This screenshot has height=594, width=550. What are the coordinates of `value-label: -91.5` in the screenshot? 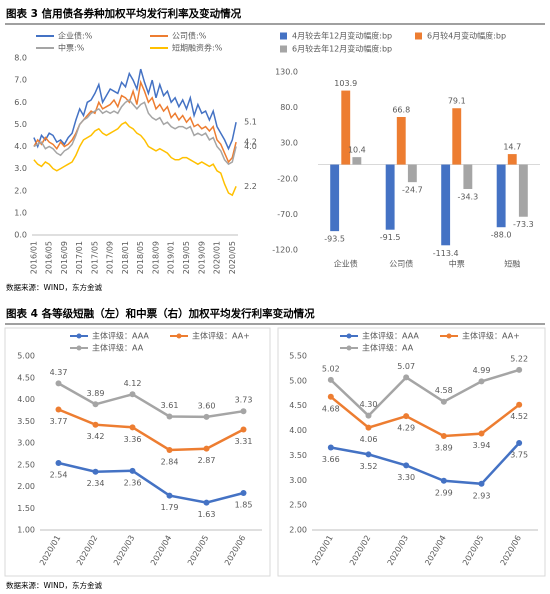 It's located at (390, 237).